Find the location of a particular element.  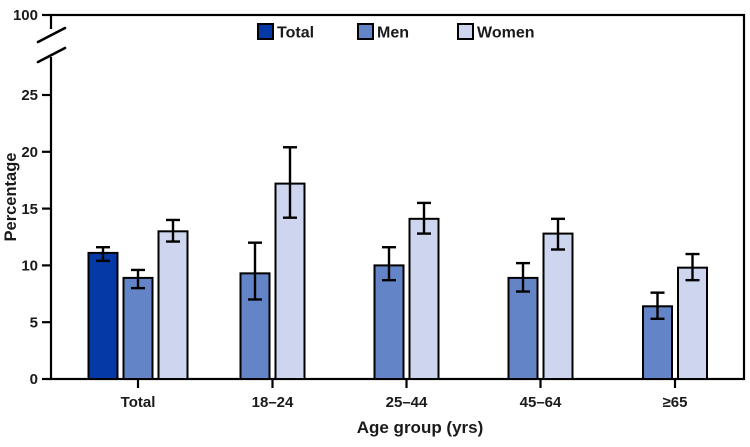

y-tick-label-5: 5 is located at coordinates (34, 322).